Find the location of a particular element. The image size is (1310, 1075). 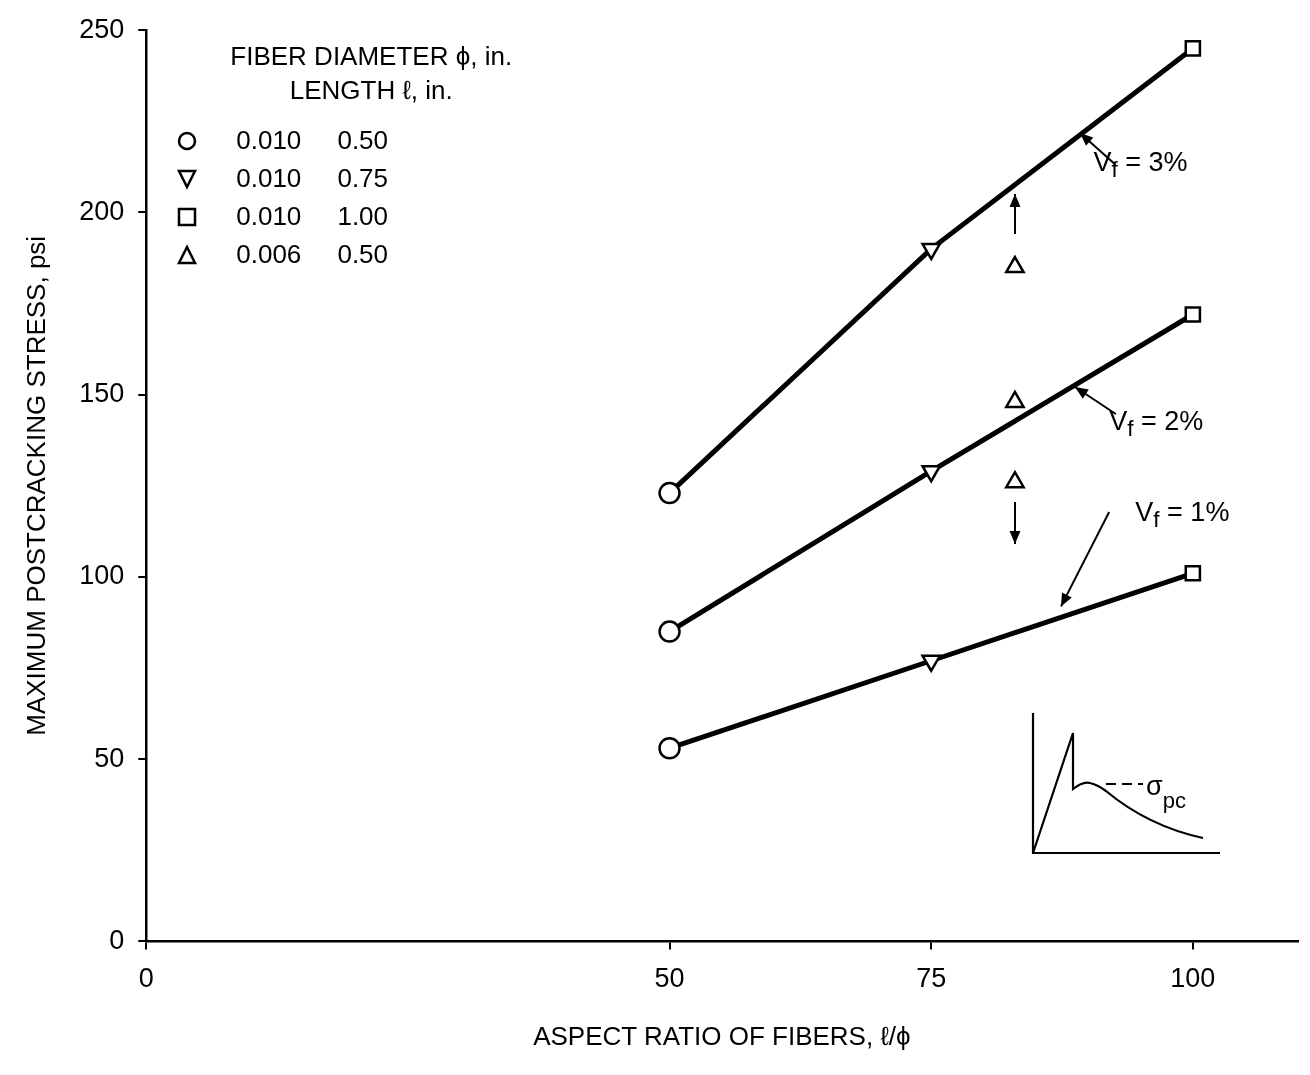

series-label: V$_{f}$ = 3% is located at coordinates (1140, 165).